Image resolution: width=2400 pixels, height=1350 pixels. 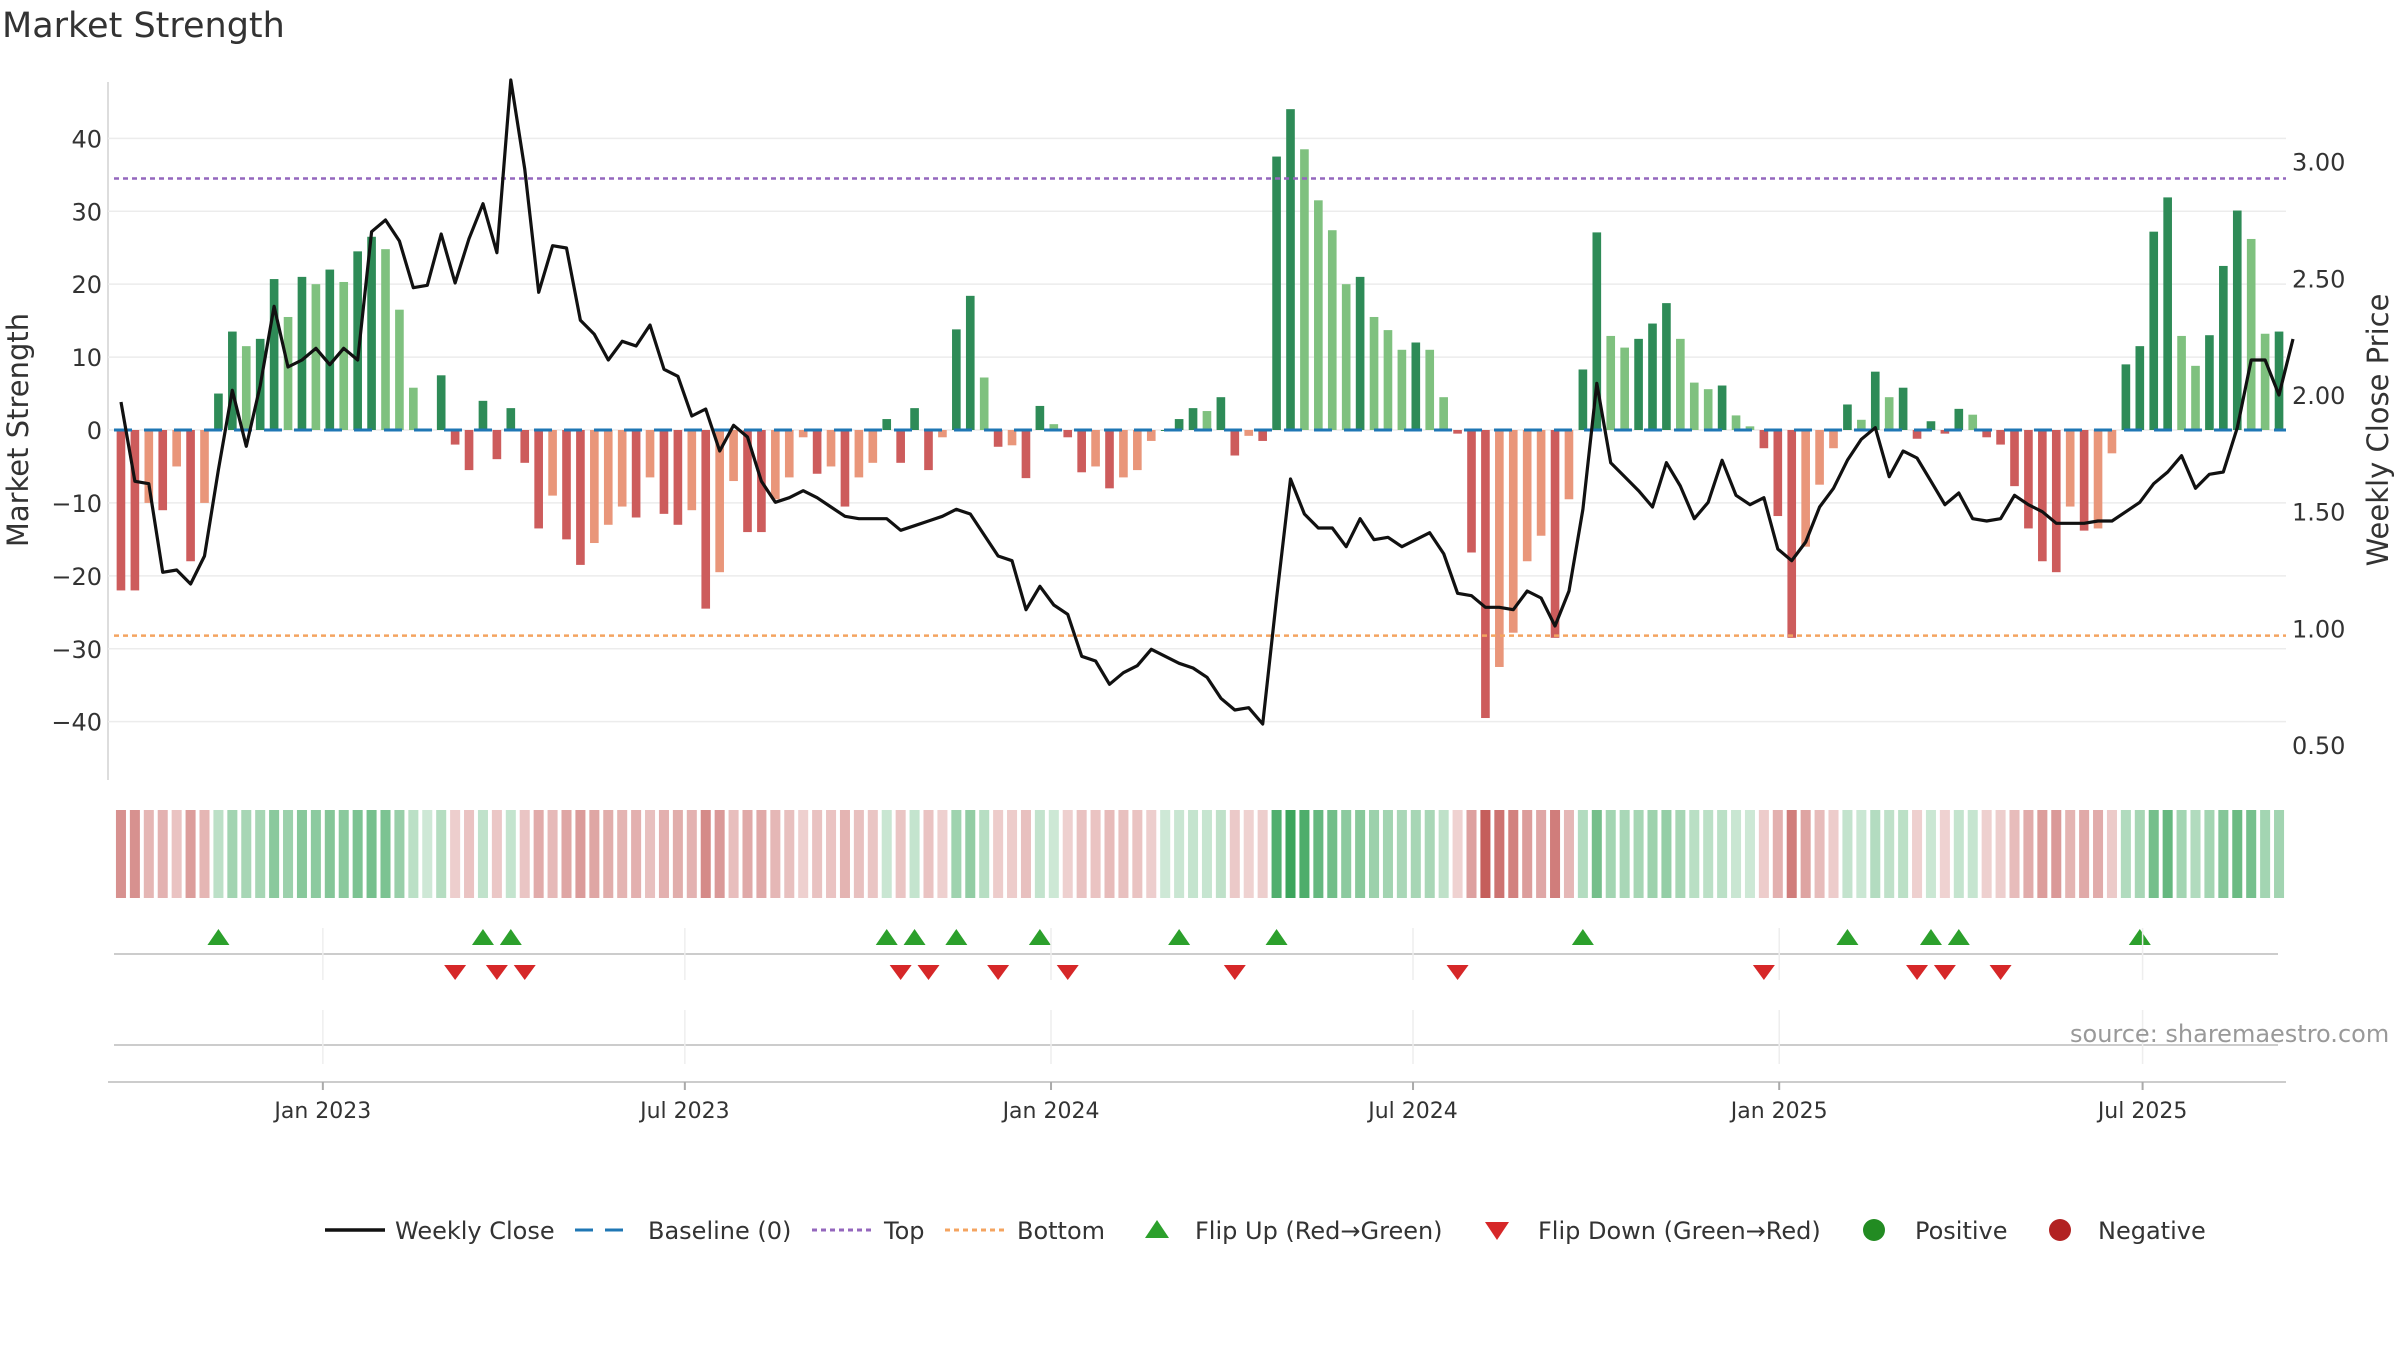 I want to click on legend-swatch-negative, so click(x=2060, y=1230).